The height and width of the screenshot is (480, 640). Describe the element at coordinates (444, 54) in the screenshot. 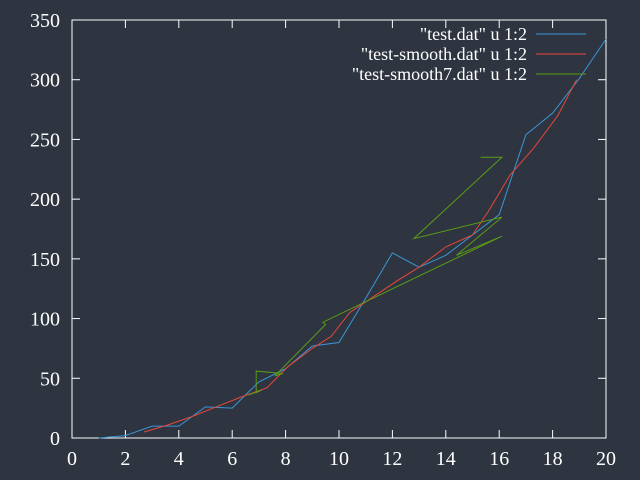

I see `legend-label-2: "test-smooth.dat" u 1:2` at that location.